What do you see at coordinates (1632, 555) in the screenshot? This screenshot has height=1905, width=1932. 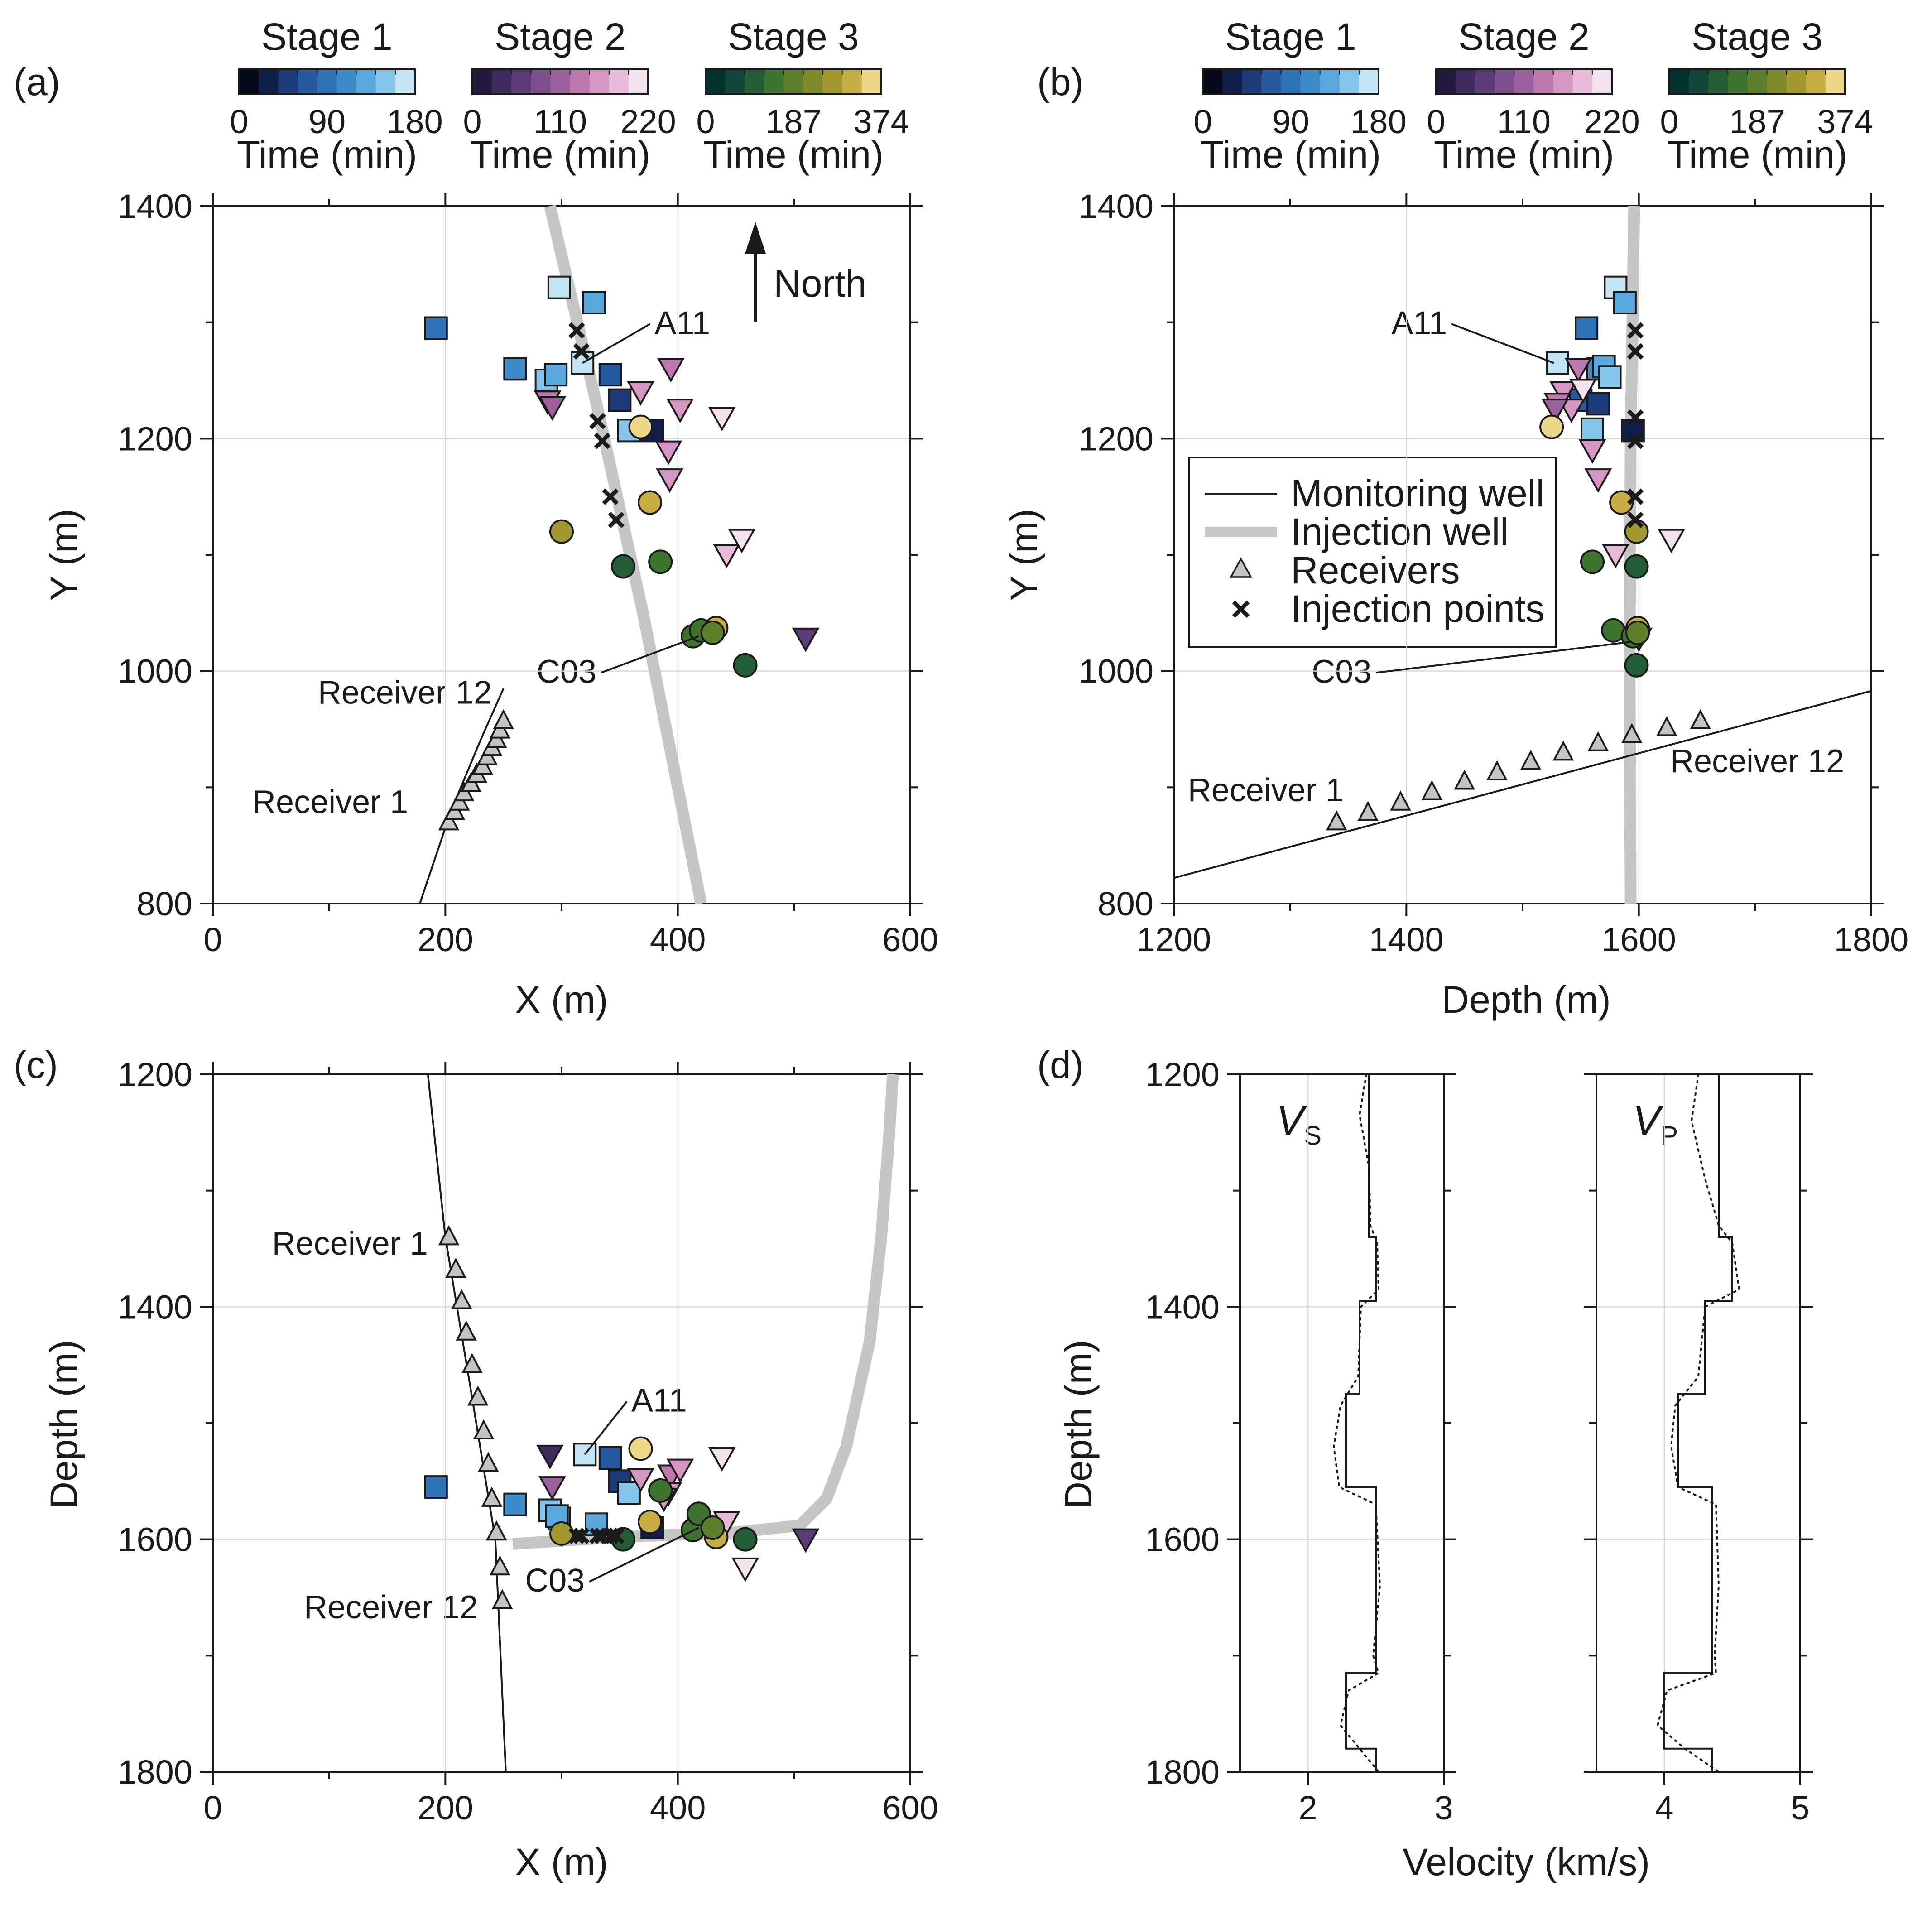 I see `panel-b-injection-well` at bounding box center [1632, 555].